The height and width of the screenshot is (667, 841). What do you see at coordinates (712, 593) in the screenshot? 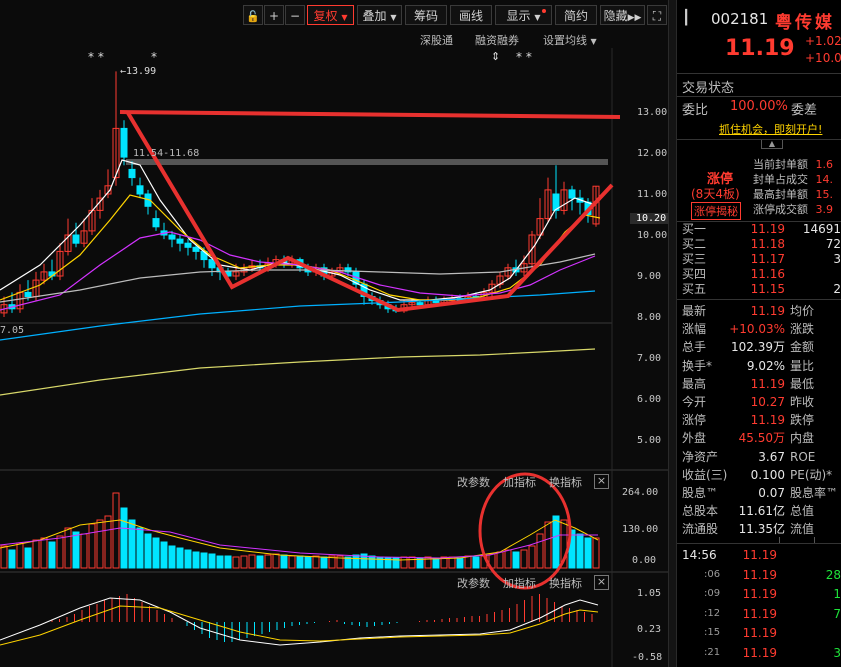
I see `tick-time: :09` at bounding box center [712, 593].